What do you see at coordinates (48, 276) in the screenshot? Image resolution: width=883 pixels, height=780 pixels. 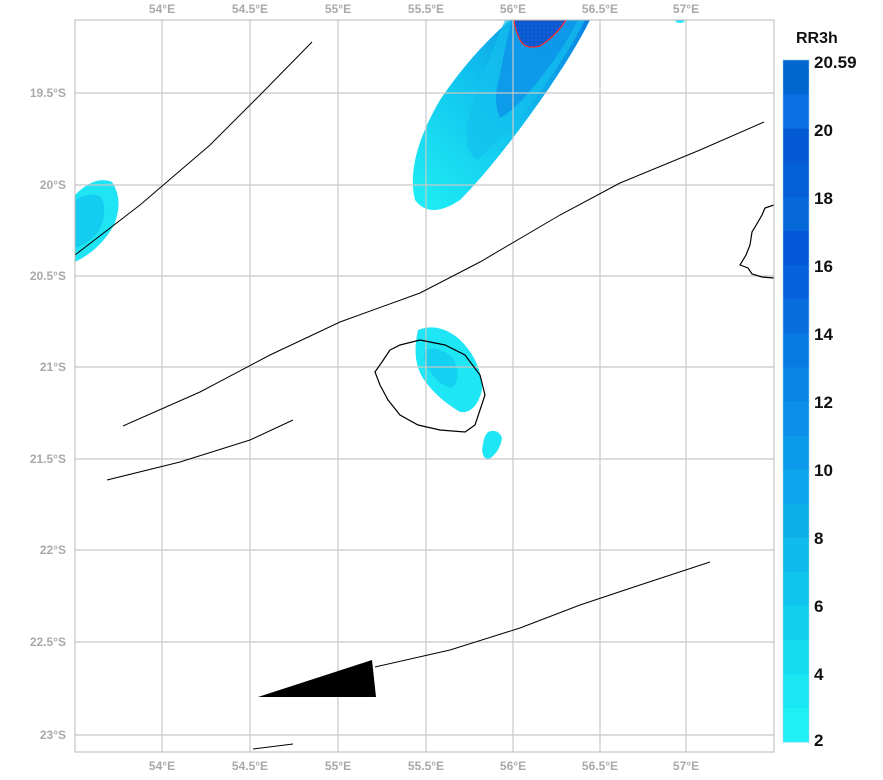 I see `lat-label: 20.5°S` at bounding box center [48, 276].